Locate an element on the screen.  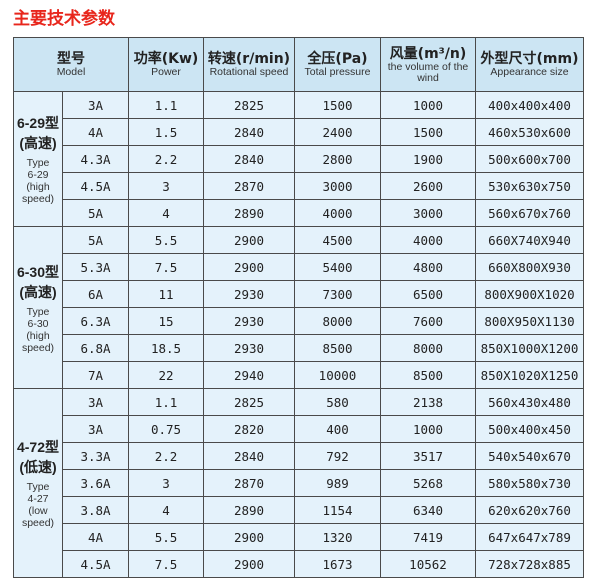
header-en: Total pressure is located at coordinates (337, 72).